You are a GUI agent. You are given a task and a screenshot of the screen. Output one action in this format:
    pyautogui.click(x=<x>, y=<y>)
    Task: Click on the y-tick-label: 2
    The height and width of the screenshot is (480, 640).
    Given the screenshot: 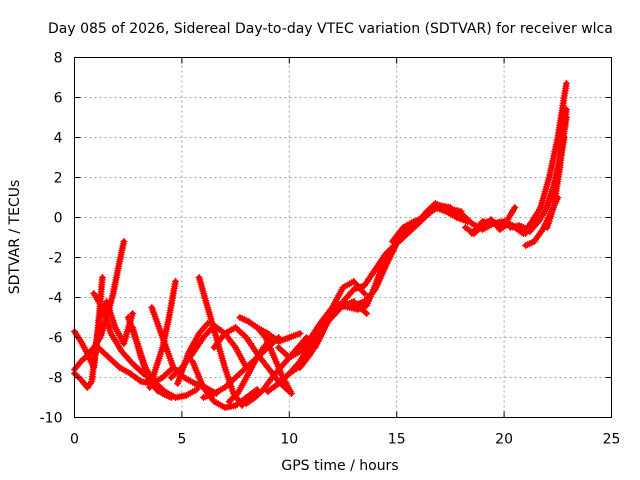 What is the action you would take?
    pyautogui.click(x=58, y=179)
    